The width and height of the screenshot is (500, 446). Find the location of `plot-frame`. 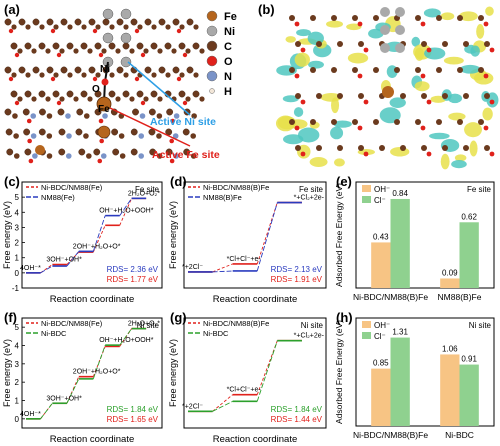

plot-frame is located at coordinates (92, 373).